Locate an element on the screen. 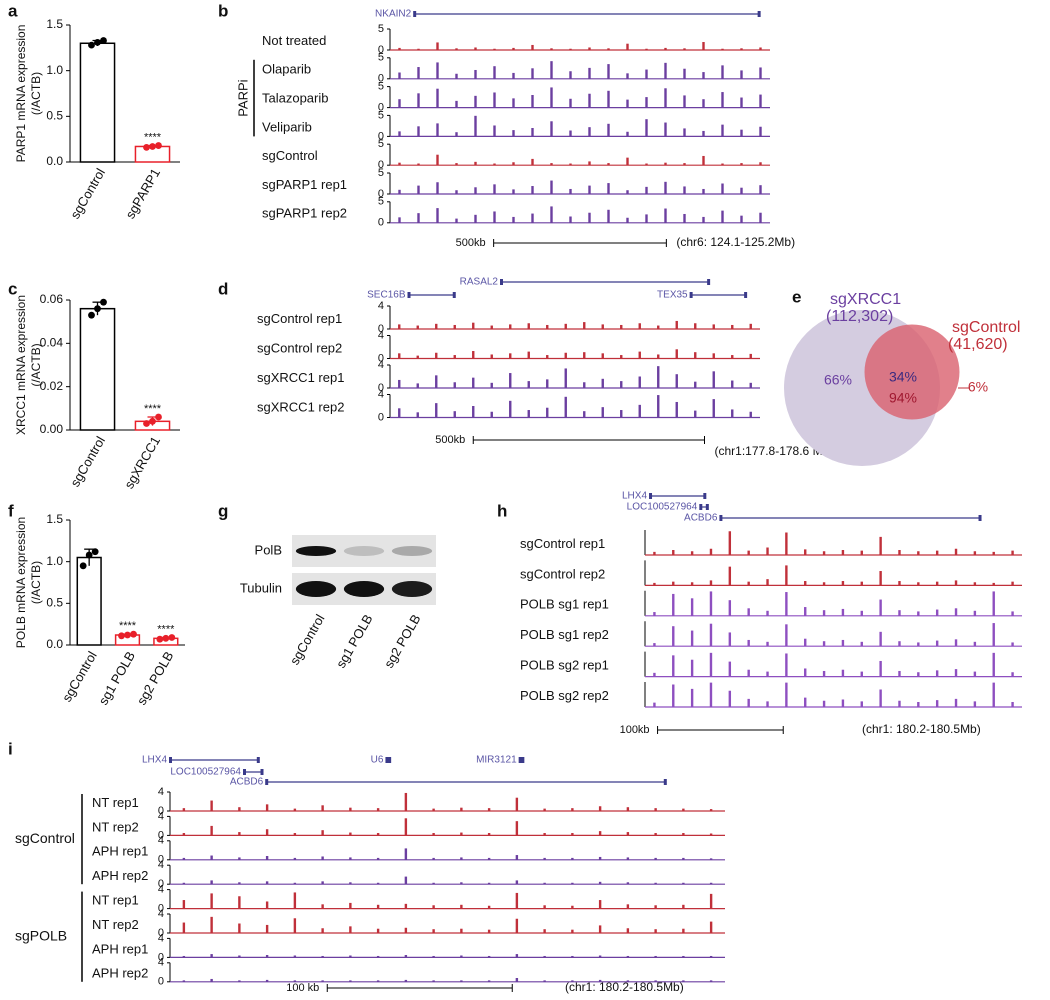 This screenshot has width=1050, height=1000. panel-letter: g is located at coordinates (223, 510).